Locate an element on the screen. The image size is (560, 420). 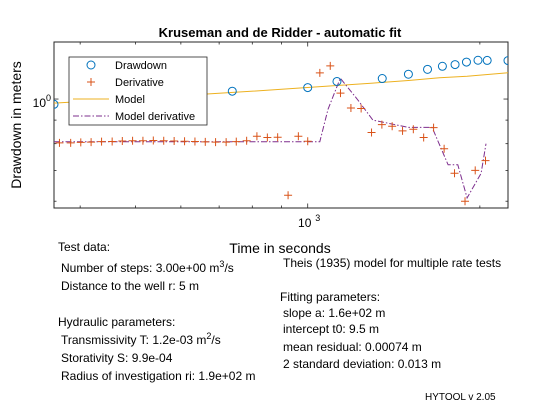
x-axis-label: Time in seconds is located at coordinates (279, 248).